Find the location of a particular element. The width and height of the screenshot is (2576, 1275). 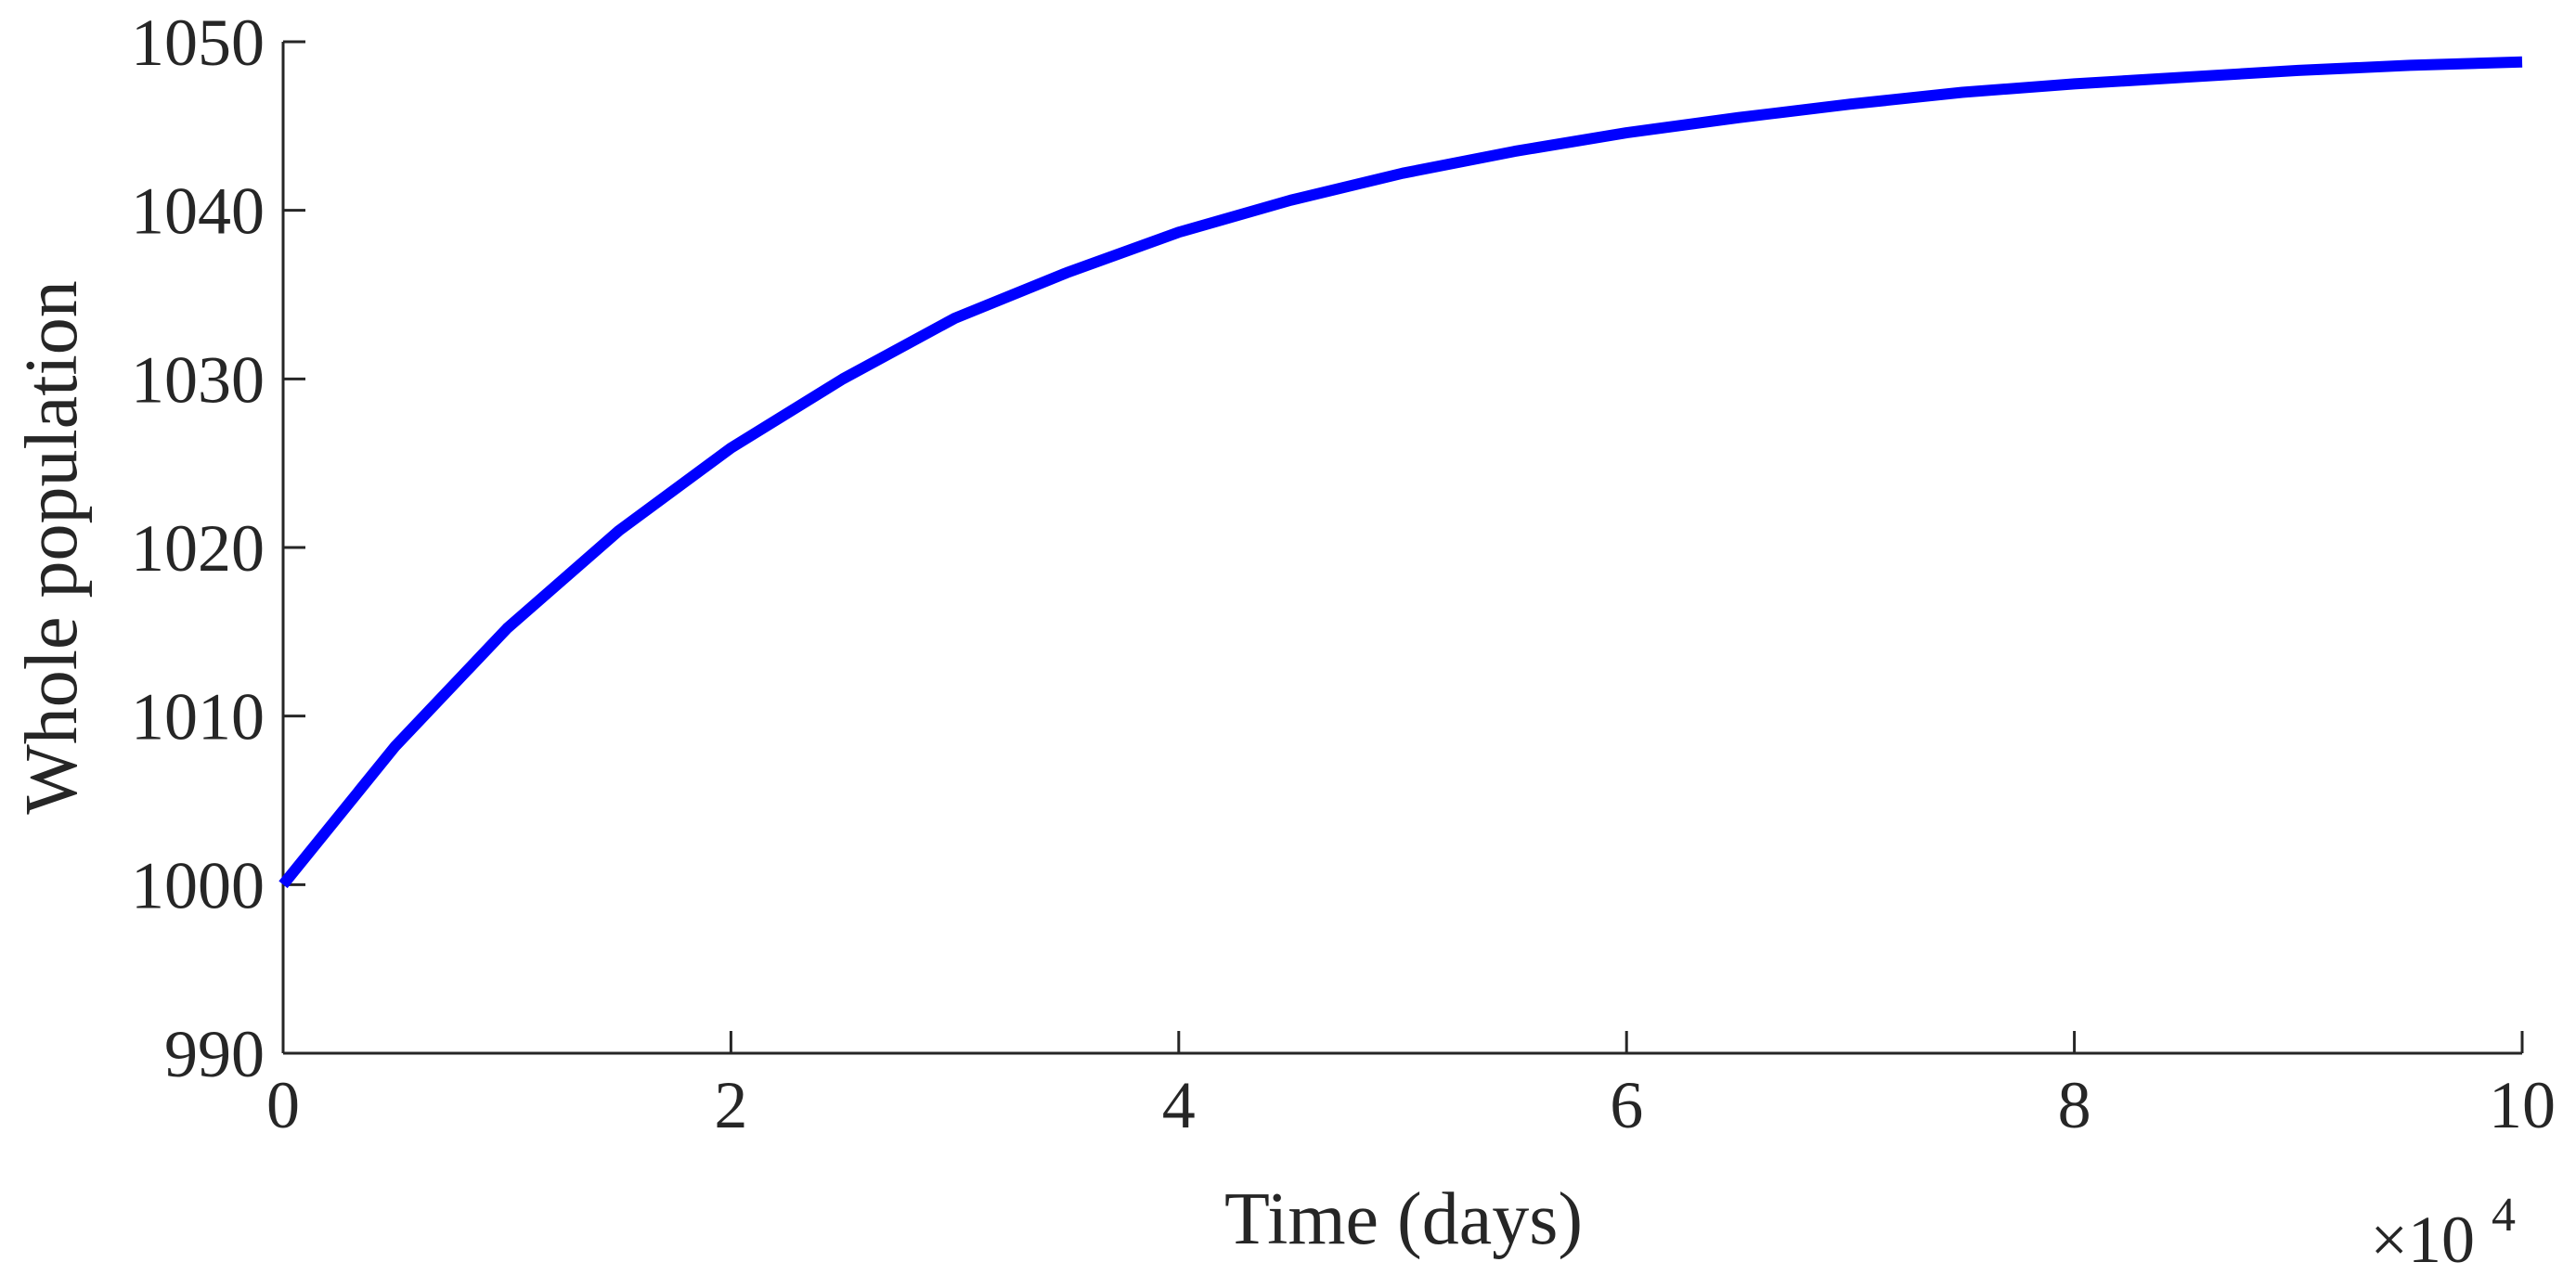

x-tick-label: 2 is located at coordinates (730, 1105).